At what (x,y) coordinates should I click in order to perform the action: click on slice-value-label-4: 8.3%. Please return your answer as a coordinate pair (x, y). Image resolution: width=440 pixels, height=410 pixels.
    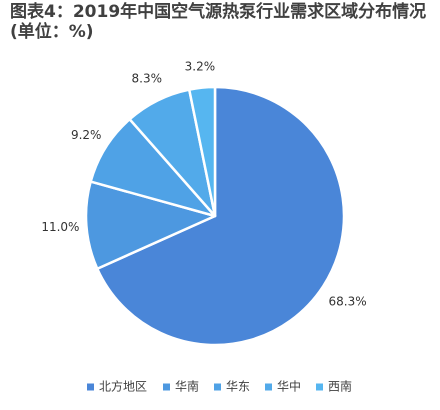
    Looking at the image, I should click on (147, 79).